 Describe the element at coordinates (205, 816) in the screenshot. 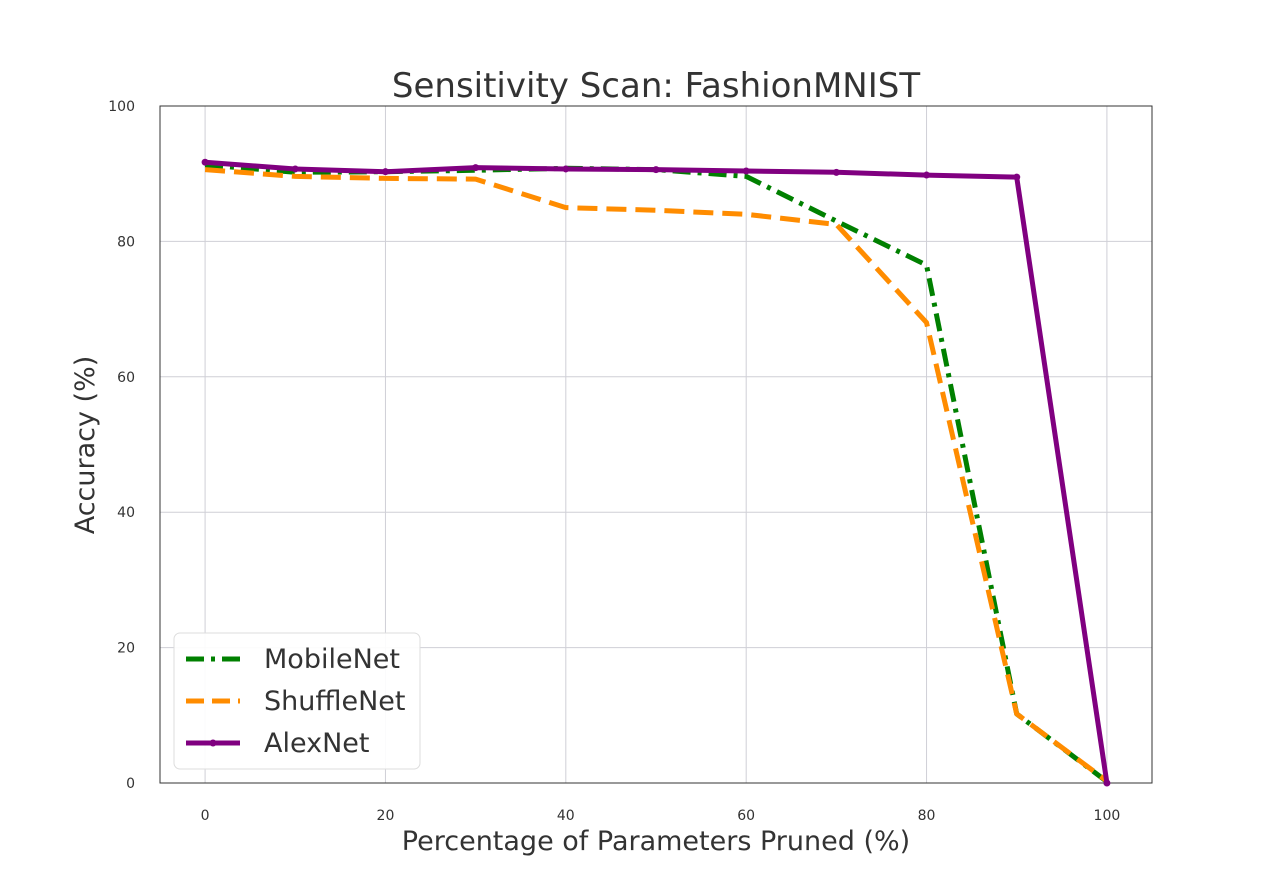

I see `x-tick-label: 0` at that location.